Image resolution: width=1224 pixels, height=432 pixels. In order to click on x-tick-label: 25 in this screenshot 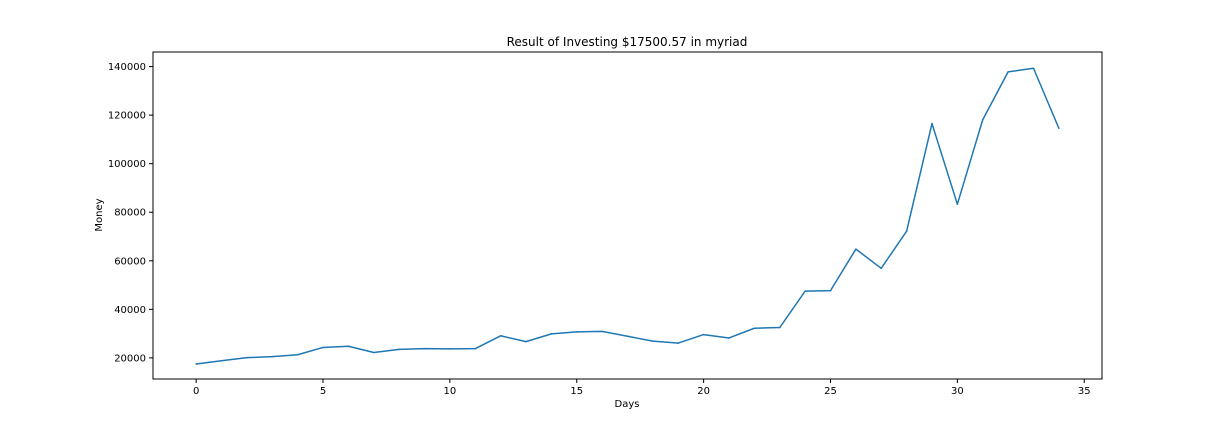, I will do `click(830, 391)`.